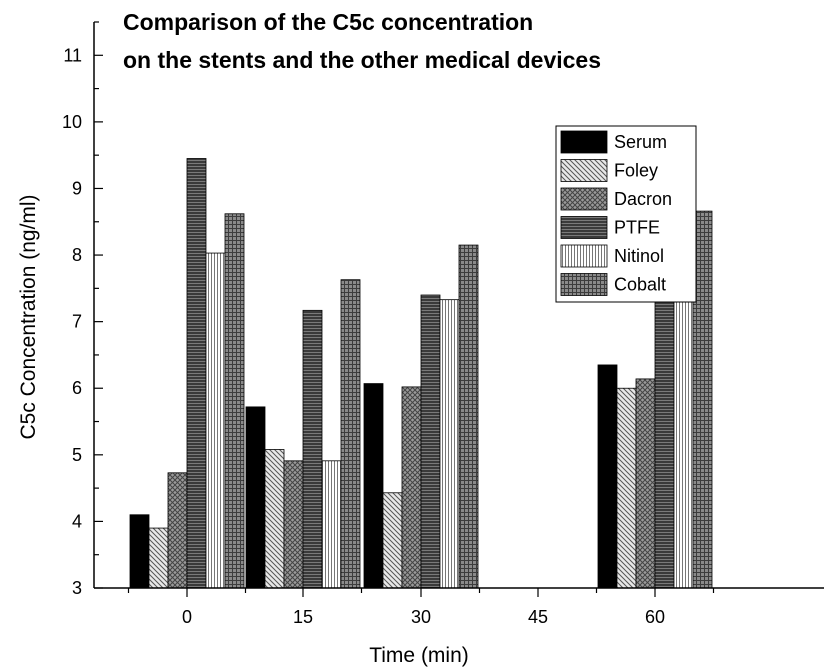  Describe the element at coordinates (77, 455) in the screenshot. I see `y-tick-label: 5` at that location.